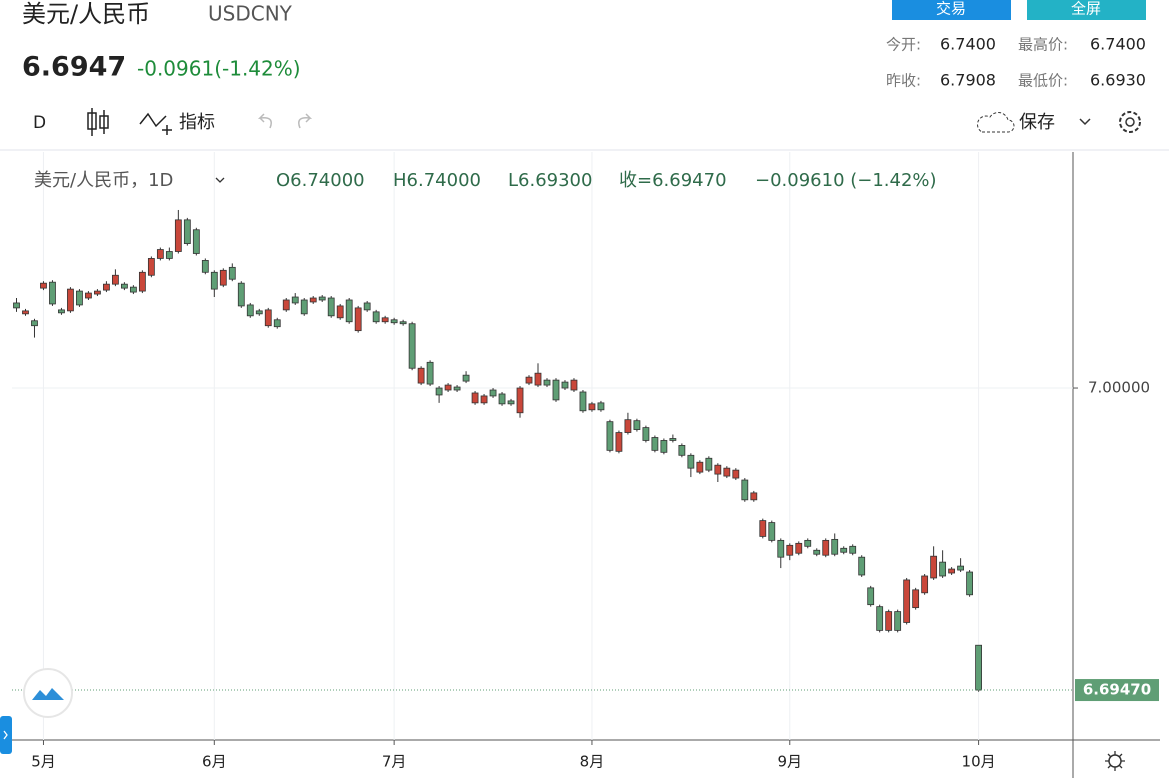  What do you see at coordinates (1085, 122) in the screenshot?
I see `save-menu` at bounding box center [1085, 122].